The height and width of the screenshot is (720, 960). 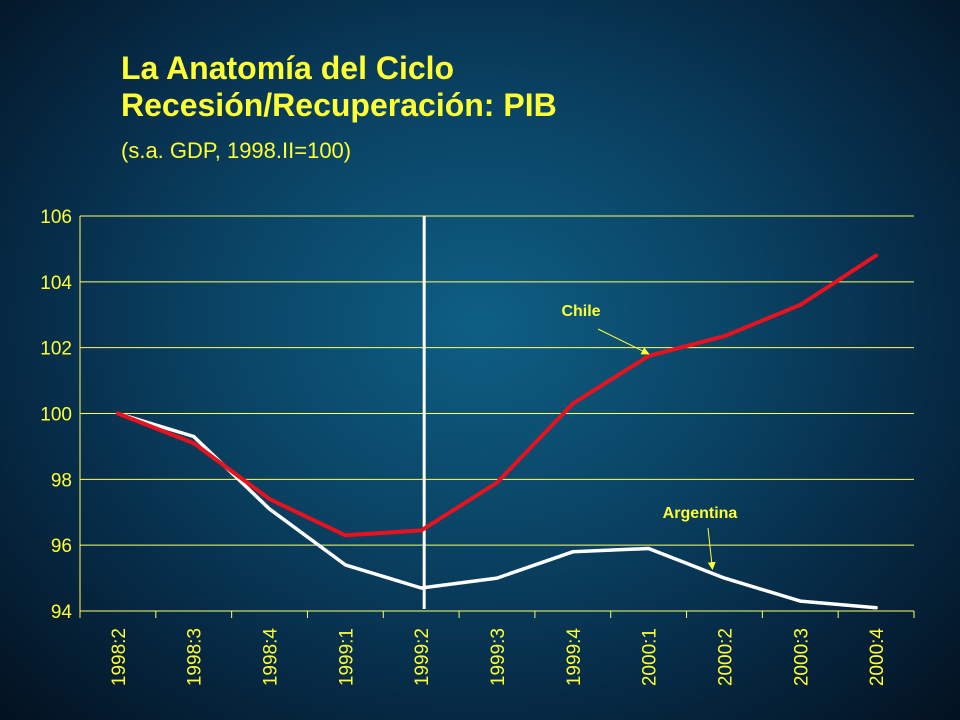 I want to click on x-tick-label: 1998:4, so click(x=271, y=657).